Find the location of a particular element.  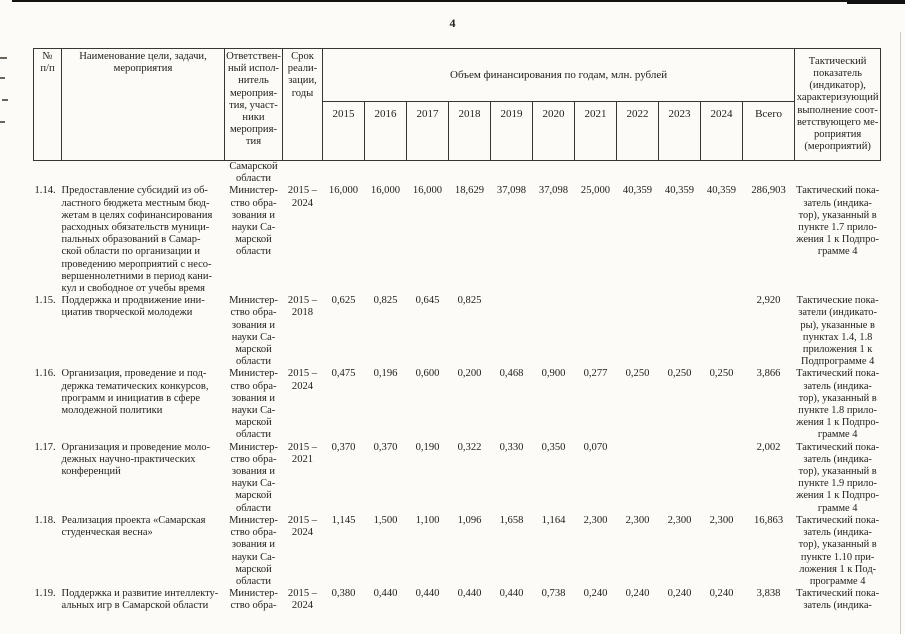

executor-cell: Самарской области is located at coordinates (253, 173).